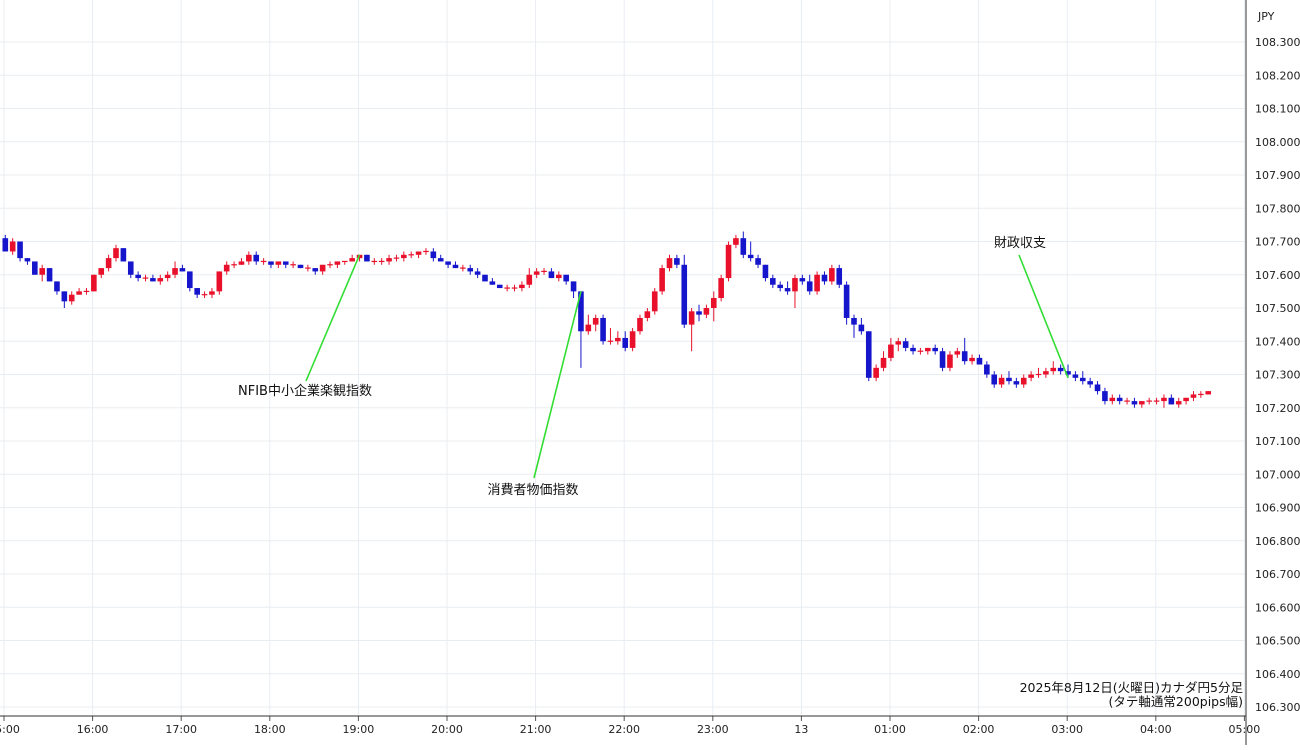  Describe the element at coordinates (890, 729) in the screenshot. I see `x-tick-label: 01:00` at that location.